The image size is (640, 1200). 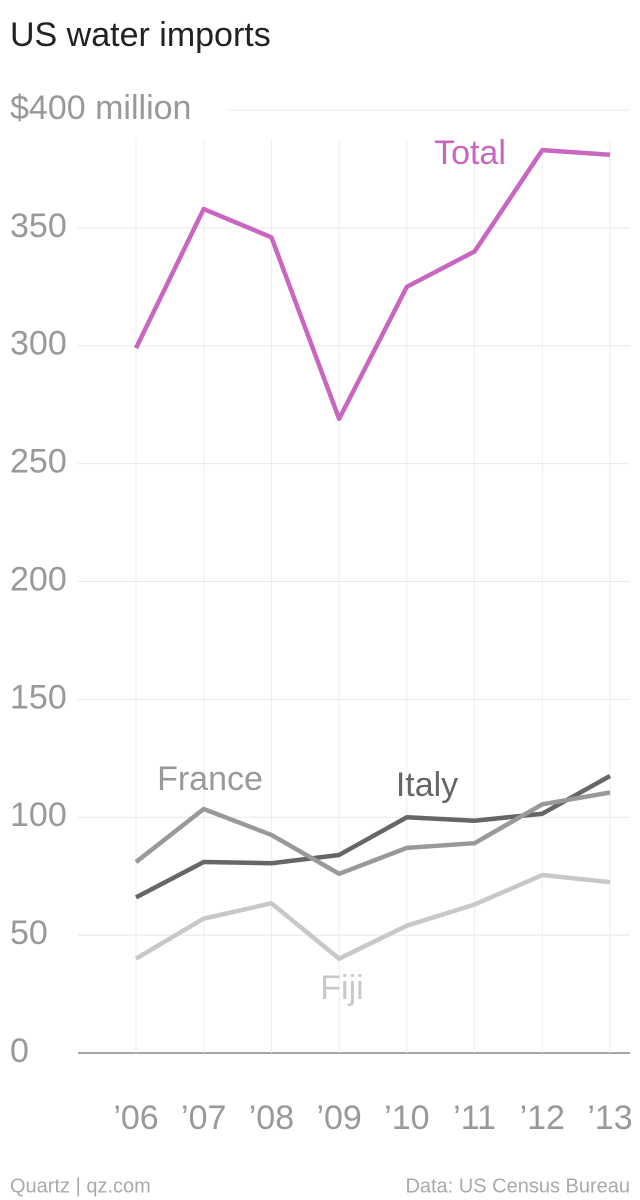 What do you see at coordinates (271, 1118) in the screenshot?
I see `x-tick-label: ’08` at bounding box center [271, 1118].